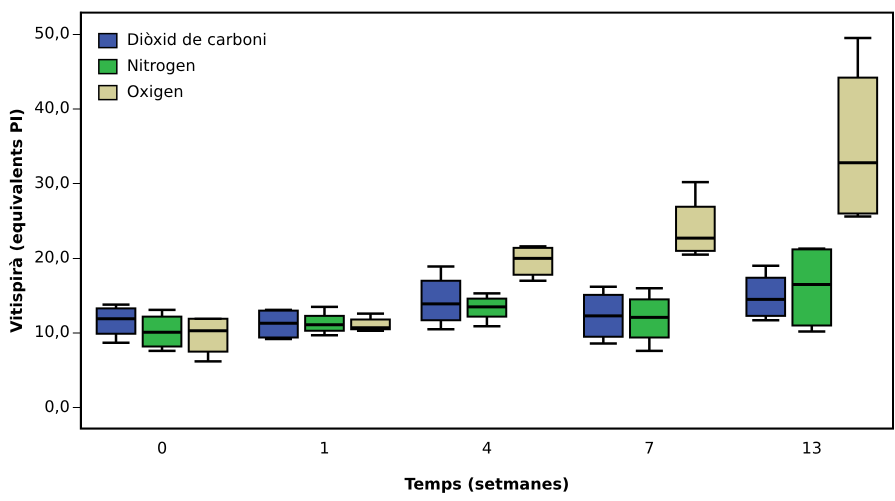 This screenshot has width=895, height=501. What do you see at coordinates (52, 332) in the screenshot?
I see `y-tick-label: 10,0` at bounding box center [52, 332].